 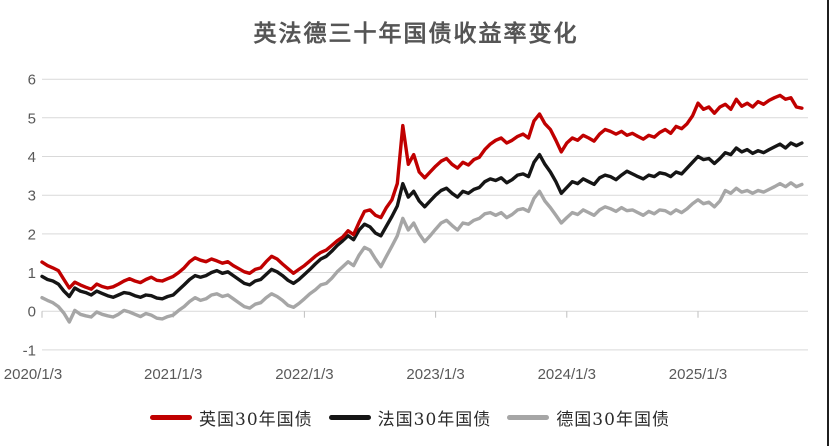 I want to click on y-tick-label: 3, so click(x=32, y=196).